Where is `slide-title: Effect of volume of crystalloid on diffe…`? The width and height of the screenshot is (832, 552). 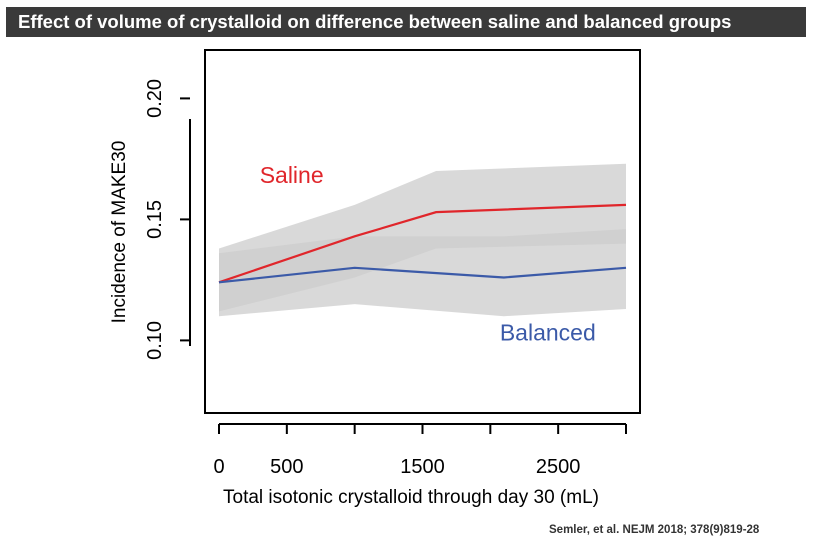
slide-title: Effect of volume of crystalloid on diffe… is located at coordinates (406, 22).